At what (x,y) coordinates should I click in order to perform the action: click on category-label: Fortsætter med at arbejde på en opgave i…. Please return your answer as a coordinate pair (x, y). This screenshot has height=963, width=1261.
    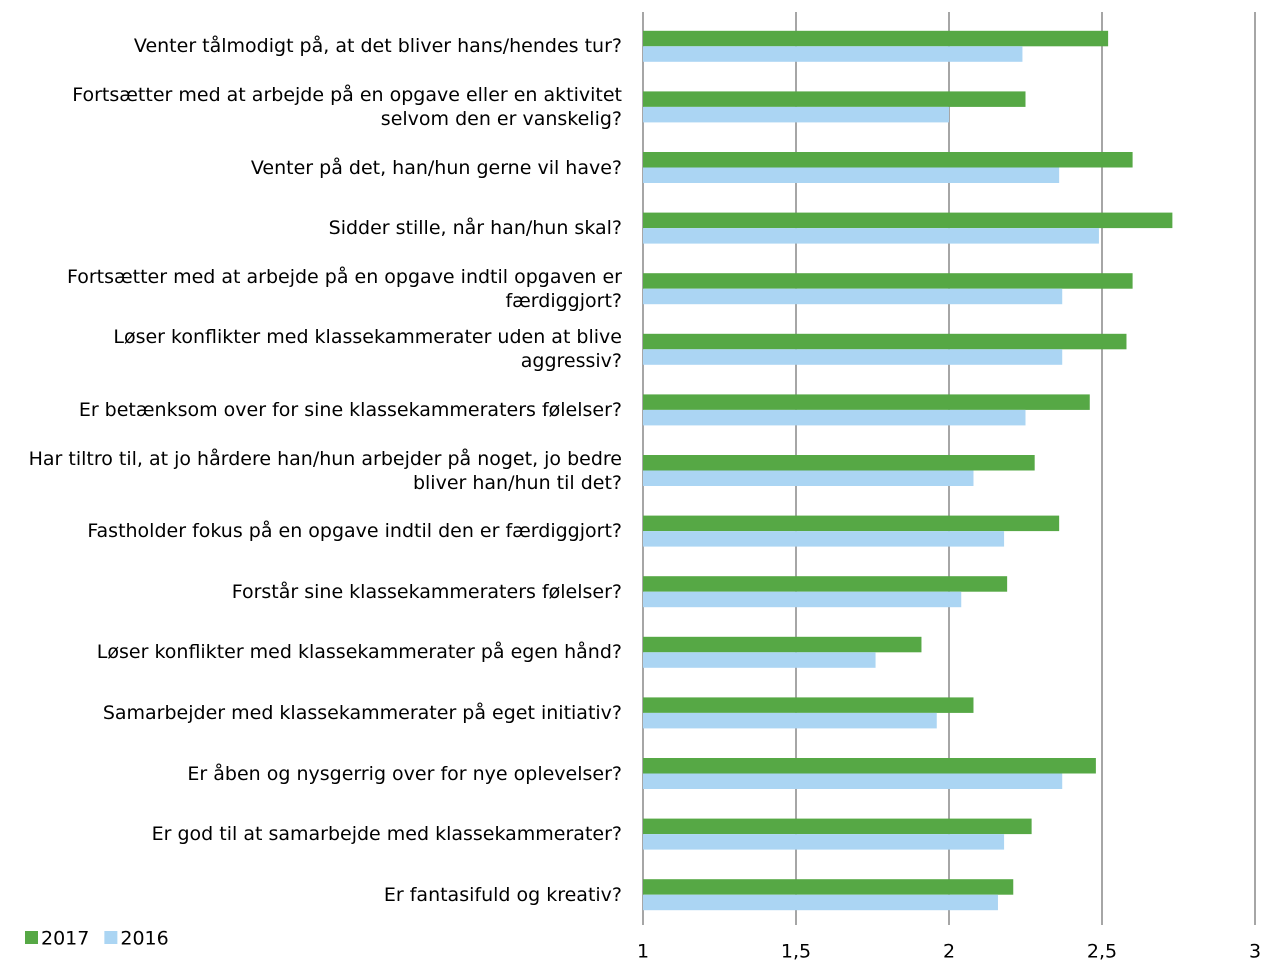
    Looking at the image, I should click on (344, 288).